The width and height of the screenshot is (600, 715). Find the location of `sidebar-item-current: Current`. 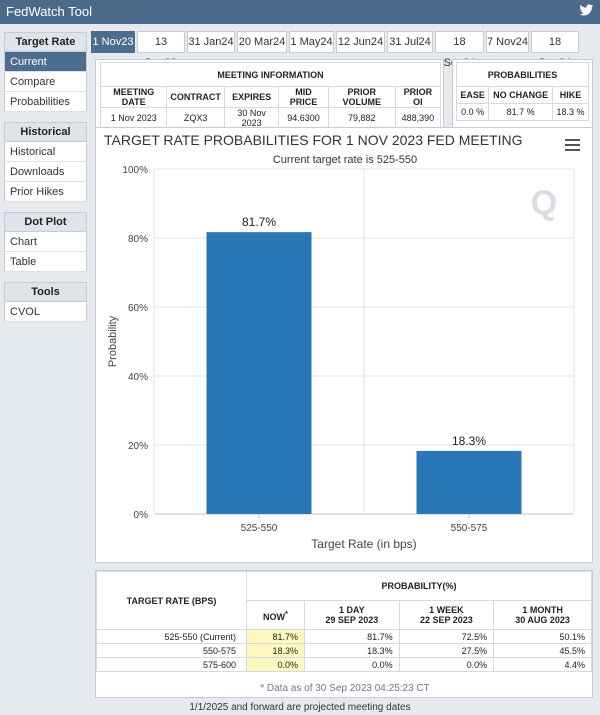

sidebar-item-current: Current is located at coordinates (45, 62).